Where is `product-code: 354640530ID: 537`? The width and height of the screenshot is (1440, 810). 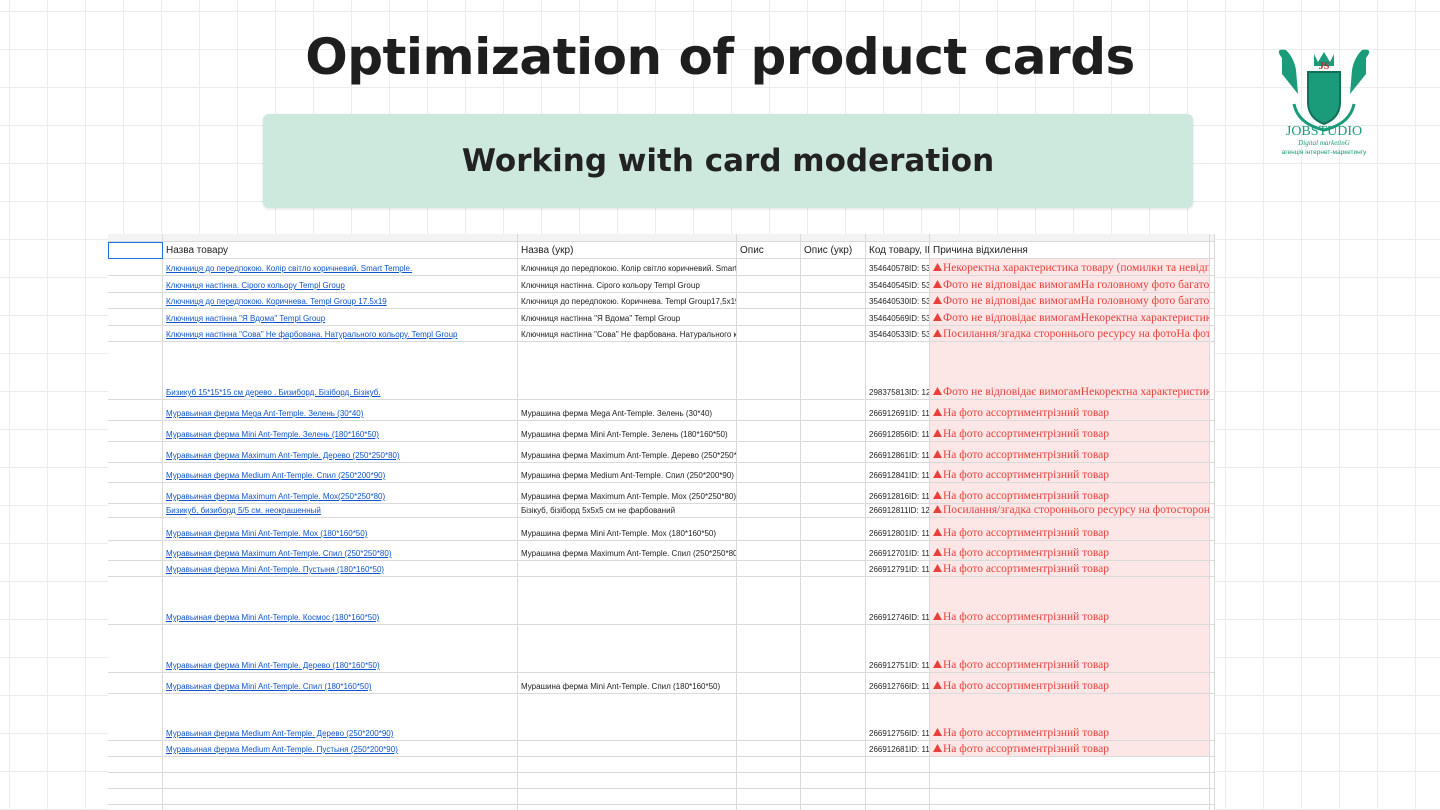
product-code: 354640530ID: 537 is located at coordinates (899, 301).